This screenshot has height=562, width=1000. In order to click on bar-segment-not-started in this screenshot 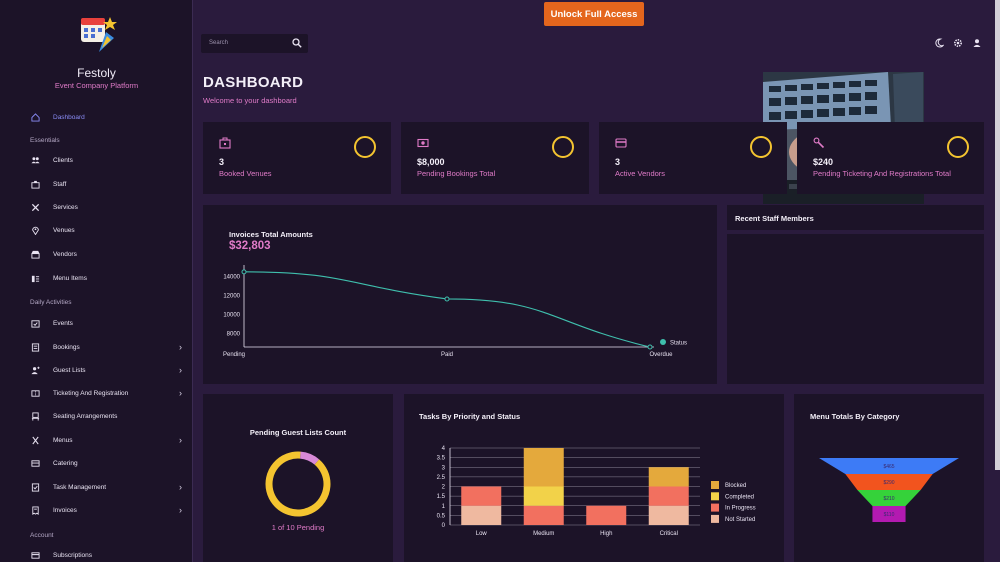, I will do `click(481, 515)`.